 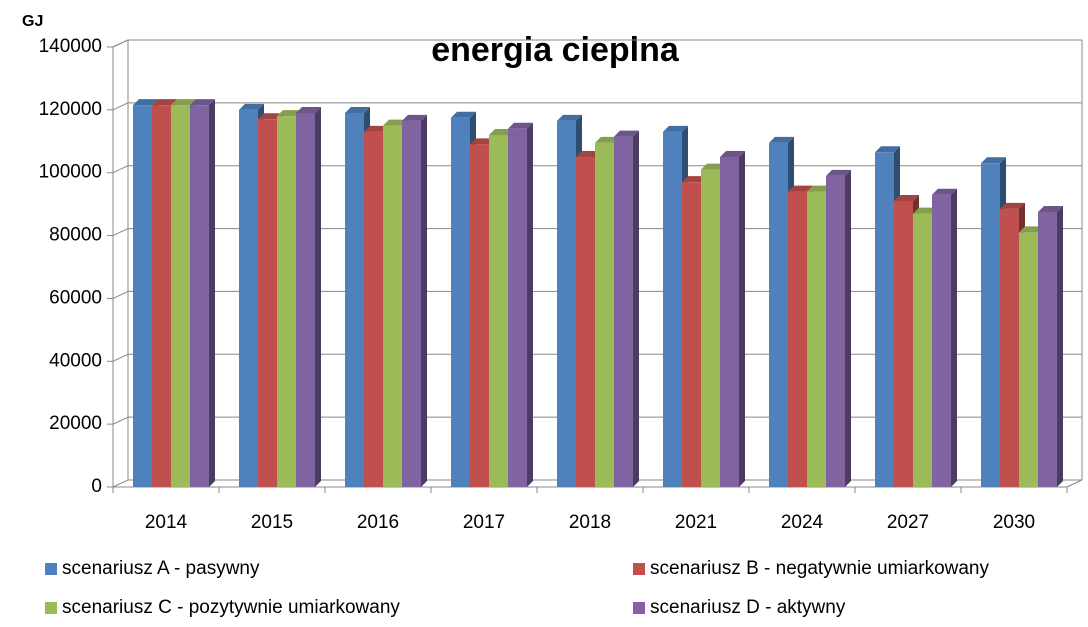 What do you see at coordinates (908, 522) in the screenshot?
I see `x-tick-label: 2027` at bounding box center [908, 522].